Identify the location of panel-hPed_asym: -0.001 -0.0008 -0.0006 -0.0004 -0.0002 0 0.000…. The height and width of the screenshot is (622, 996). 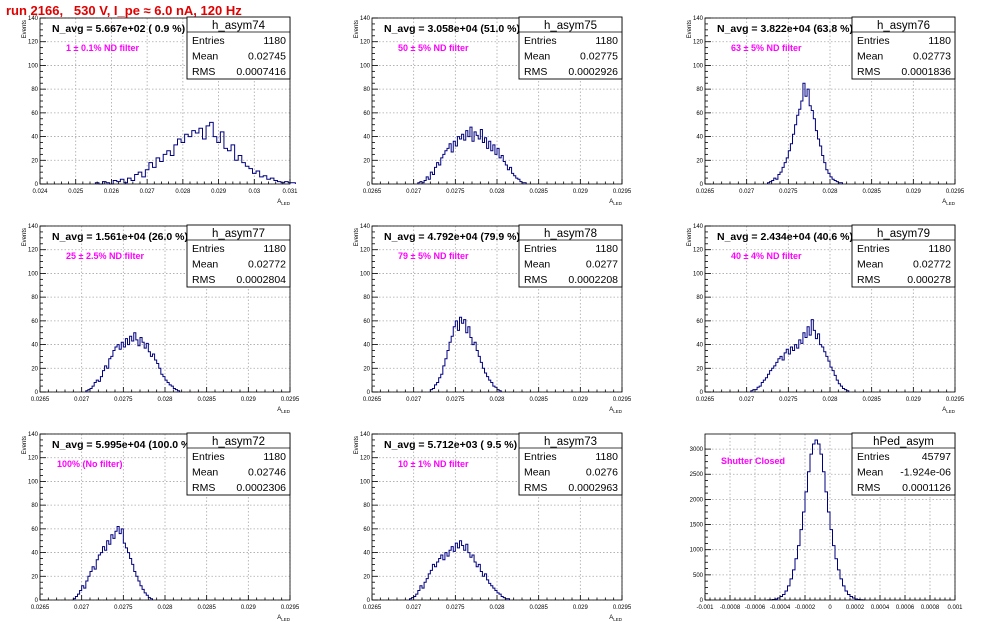
(826, 521).